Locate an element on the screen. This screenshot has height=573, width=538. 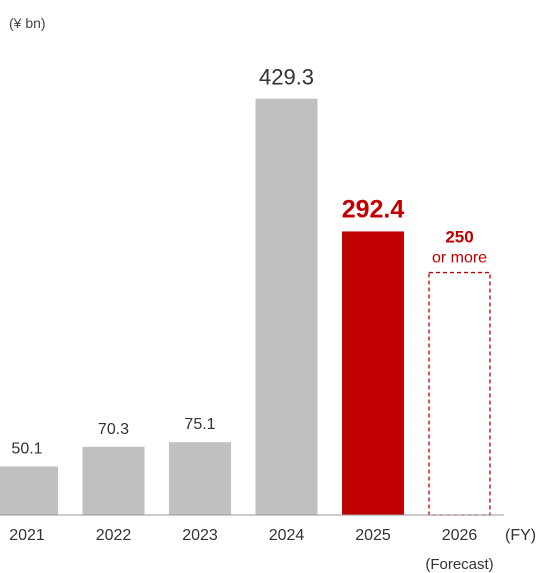
x-tick-2022: 2022 is located at coordinates (114, 535).